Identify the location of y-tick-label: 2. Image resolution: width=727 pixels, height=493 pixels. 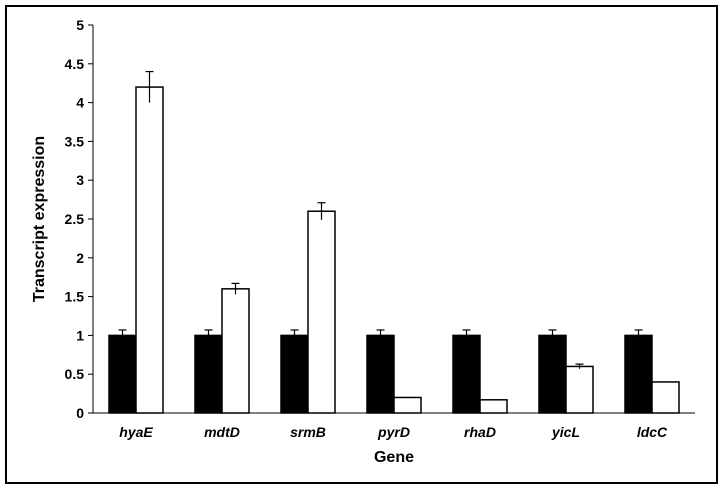
(80, 258).